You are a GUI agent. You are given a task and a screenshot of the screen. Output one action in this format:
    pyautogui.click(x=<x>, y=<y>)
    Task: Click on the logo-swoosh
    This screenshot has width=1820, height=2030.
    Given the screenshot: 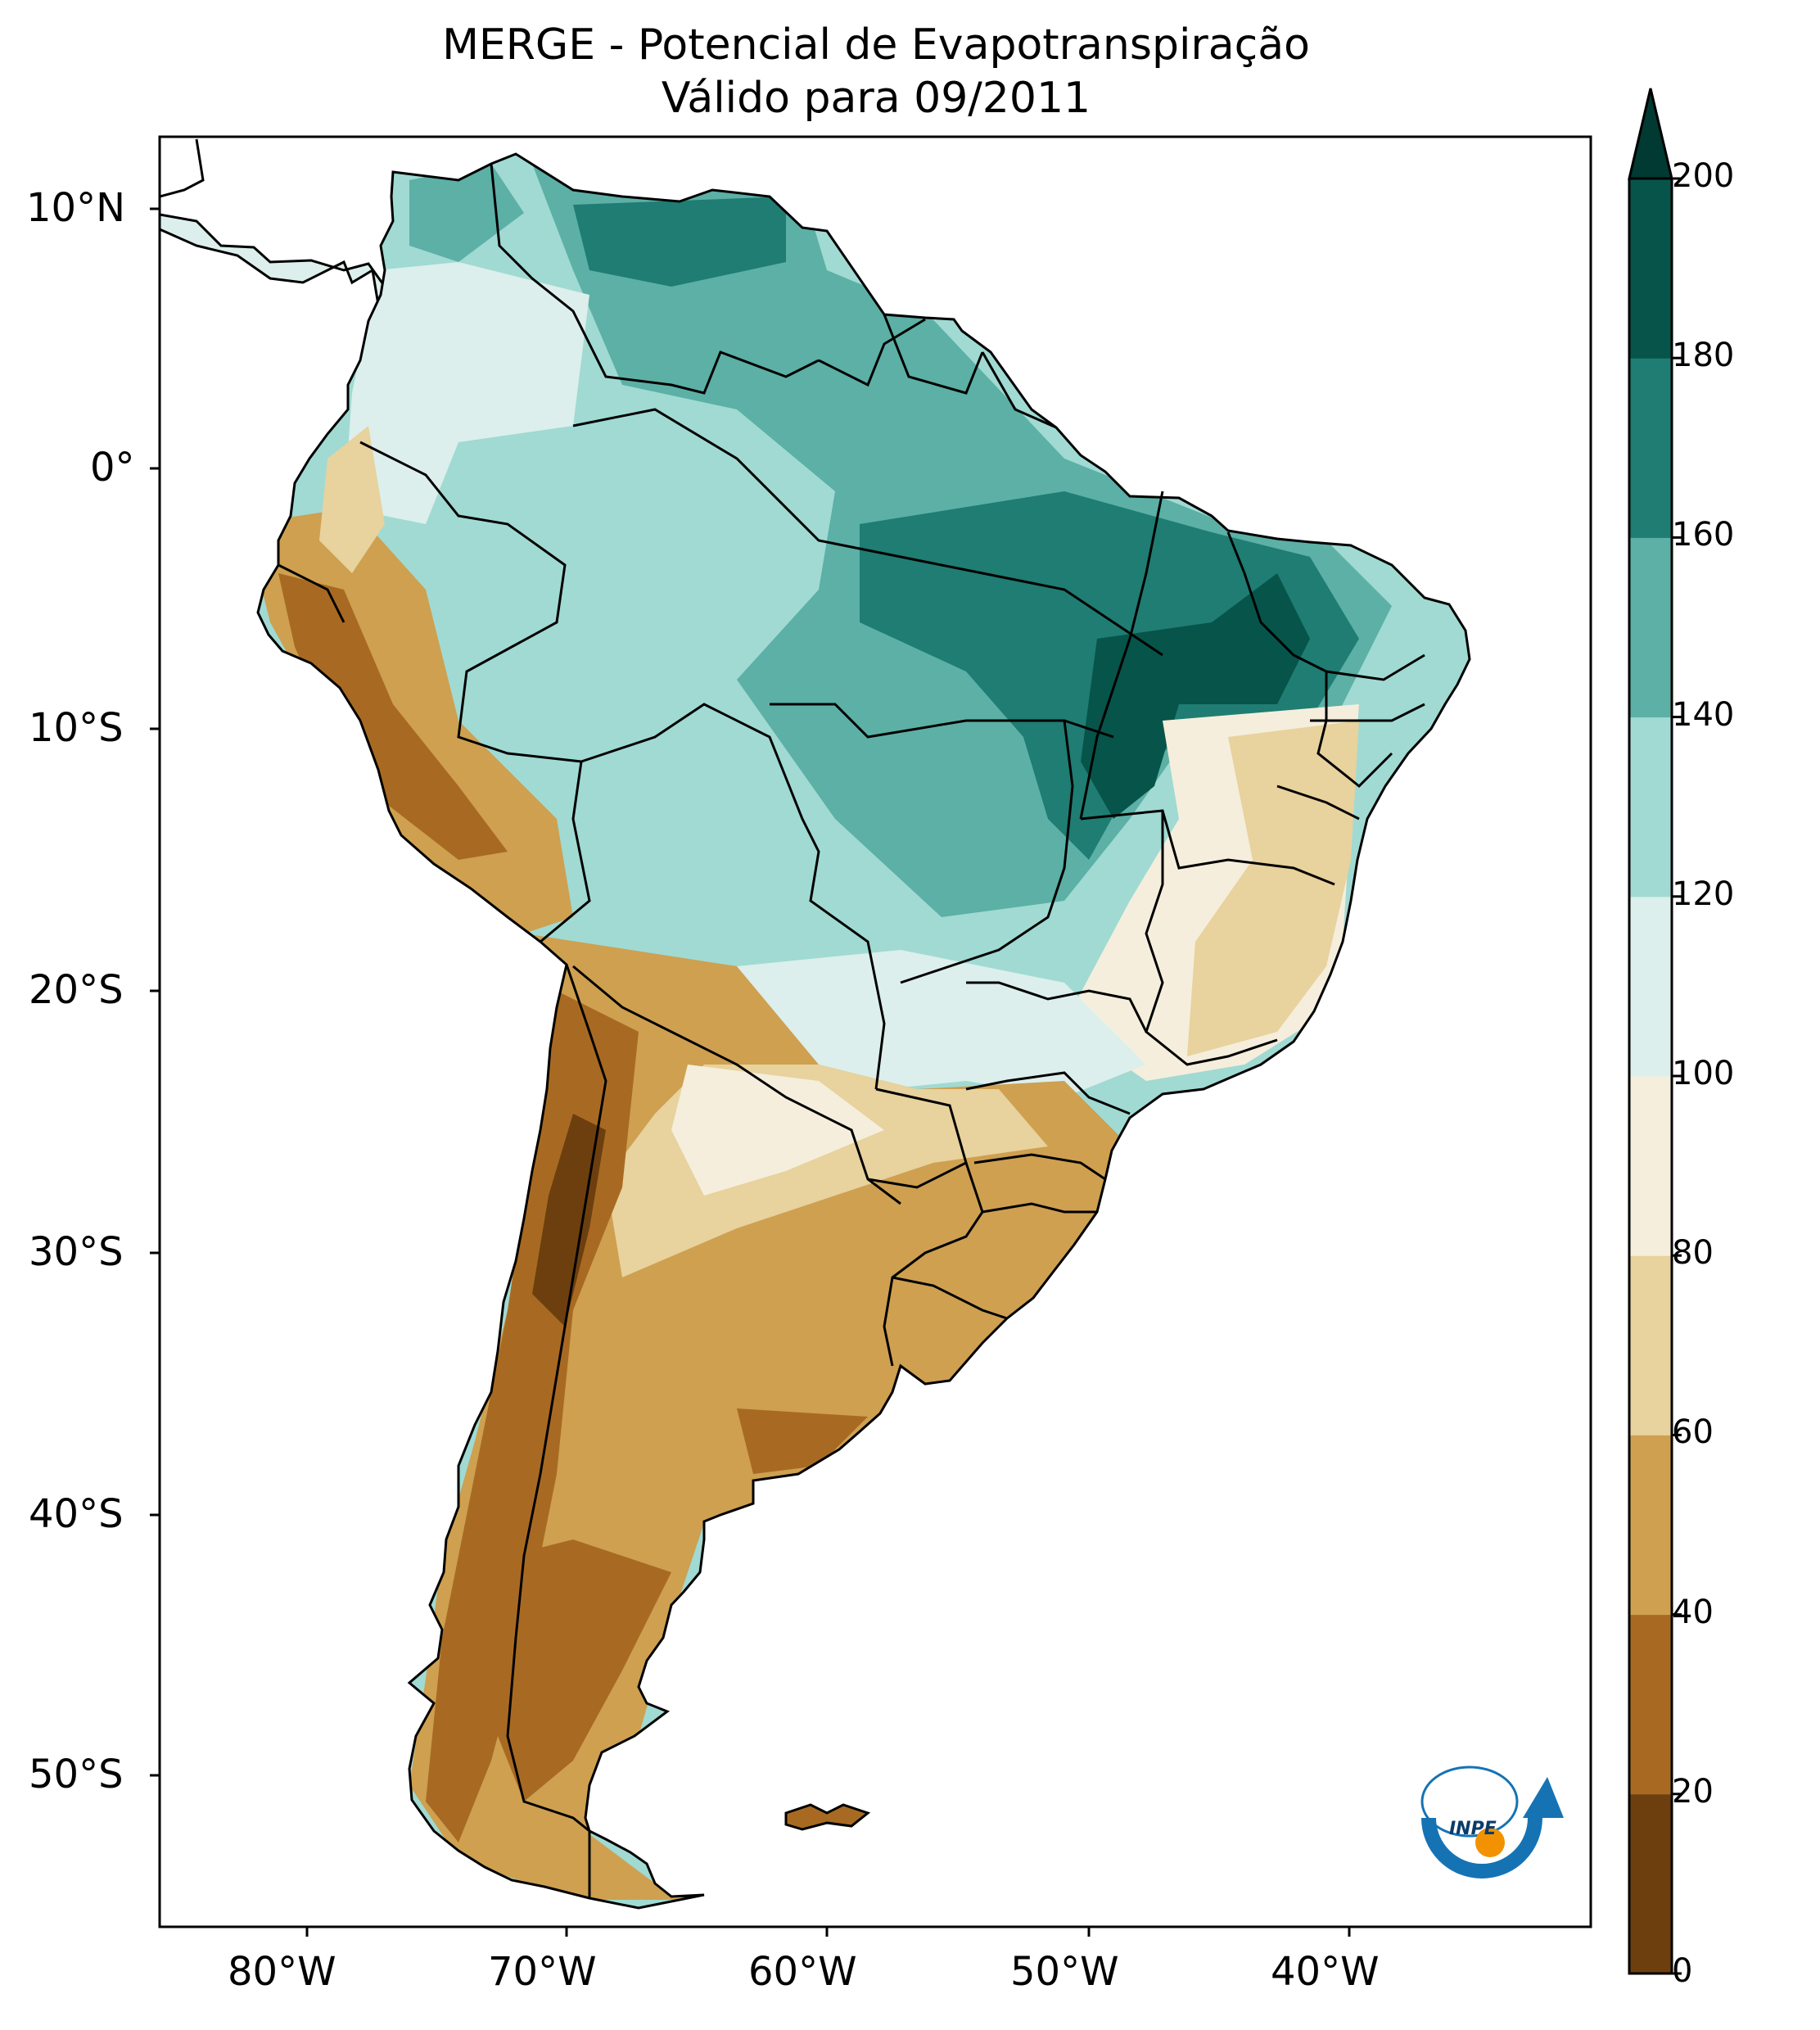 What is the action you would take?
    pyautogui.click(x=1481, y=1848)
    